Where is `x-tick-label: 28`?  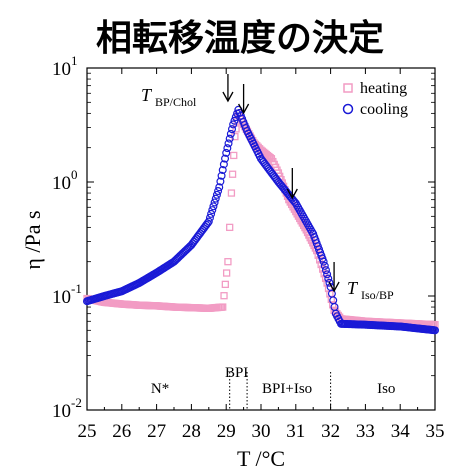
x-tick-label: 28 is located at coordinates (191, 431).